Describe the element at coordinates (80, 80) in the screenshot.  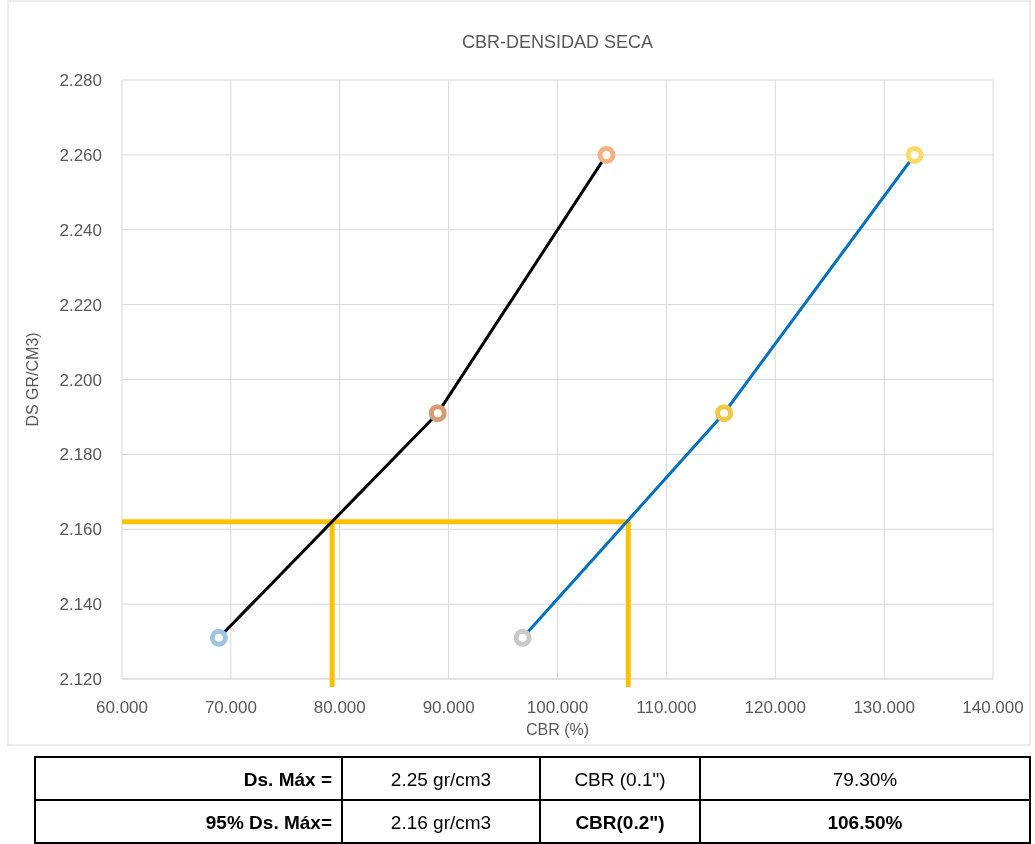
I see `y-tick-label: 2.280` at that location.